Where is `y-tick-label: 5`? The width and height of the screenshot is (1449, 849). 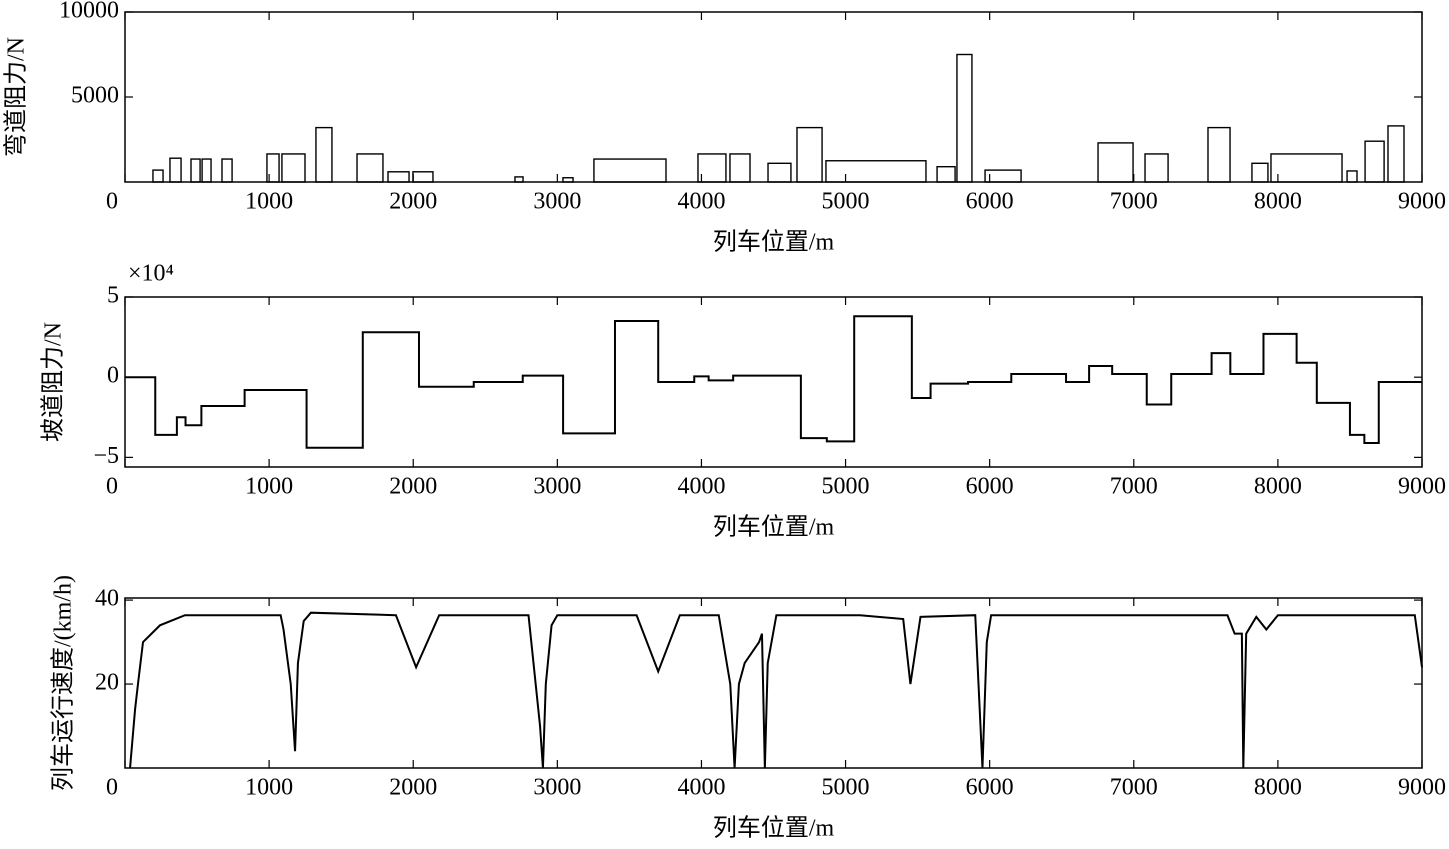 y-tick-label: 5 is located at coordinates (113, 296).